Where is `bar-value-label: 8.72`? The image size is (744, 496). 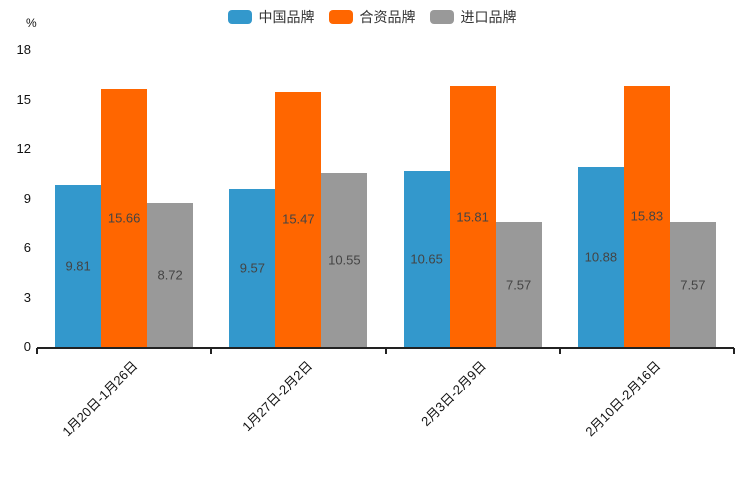
bar-value-label: 8.72 is located at coordinates (170, 275).